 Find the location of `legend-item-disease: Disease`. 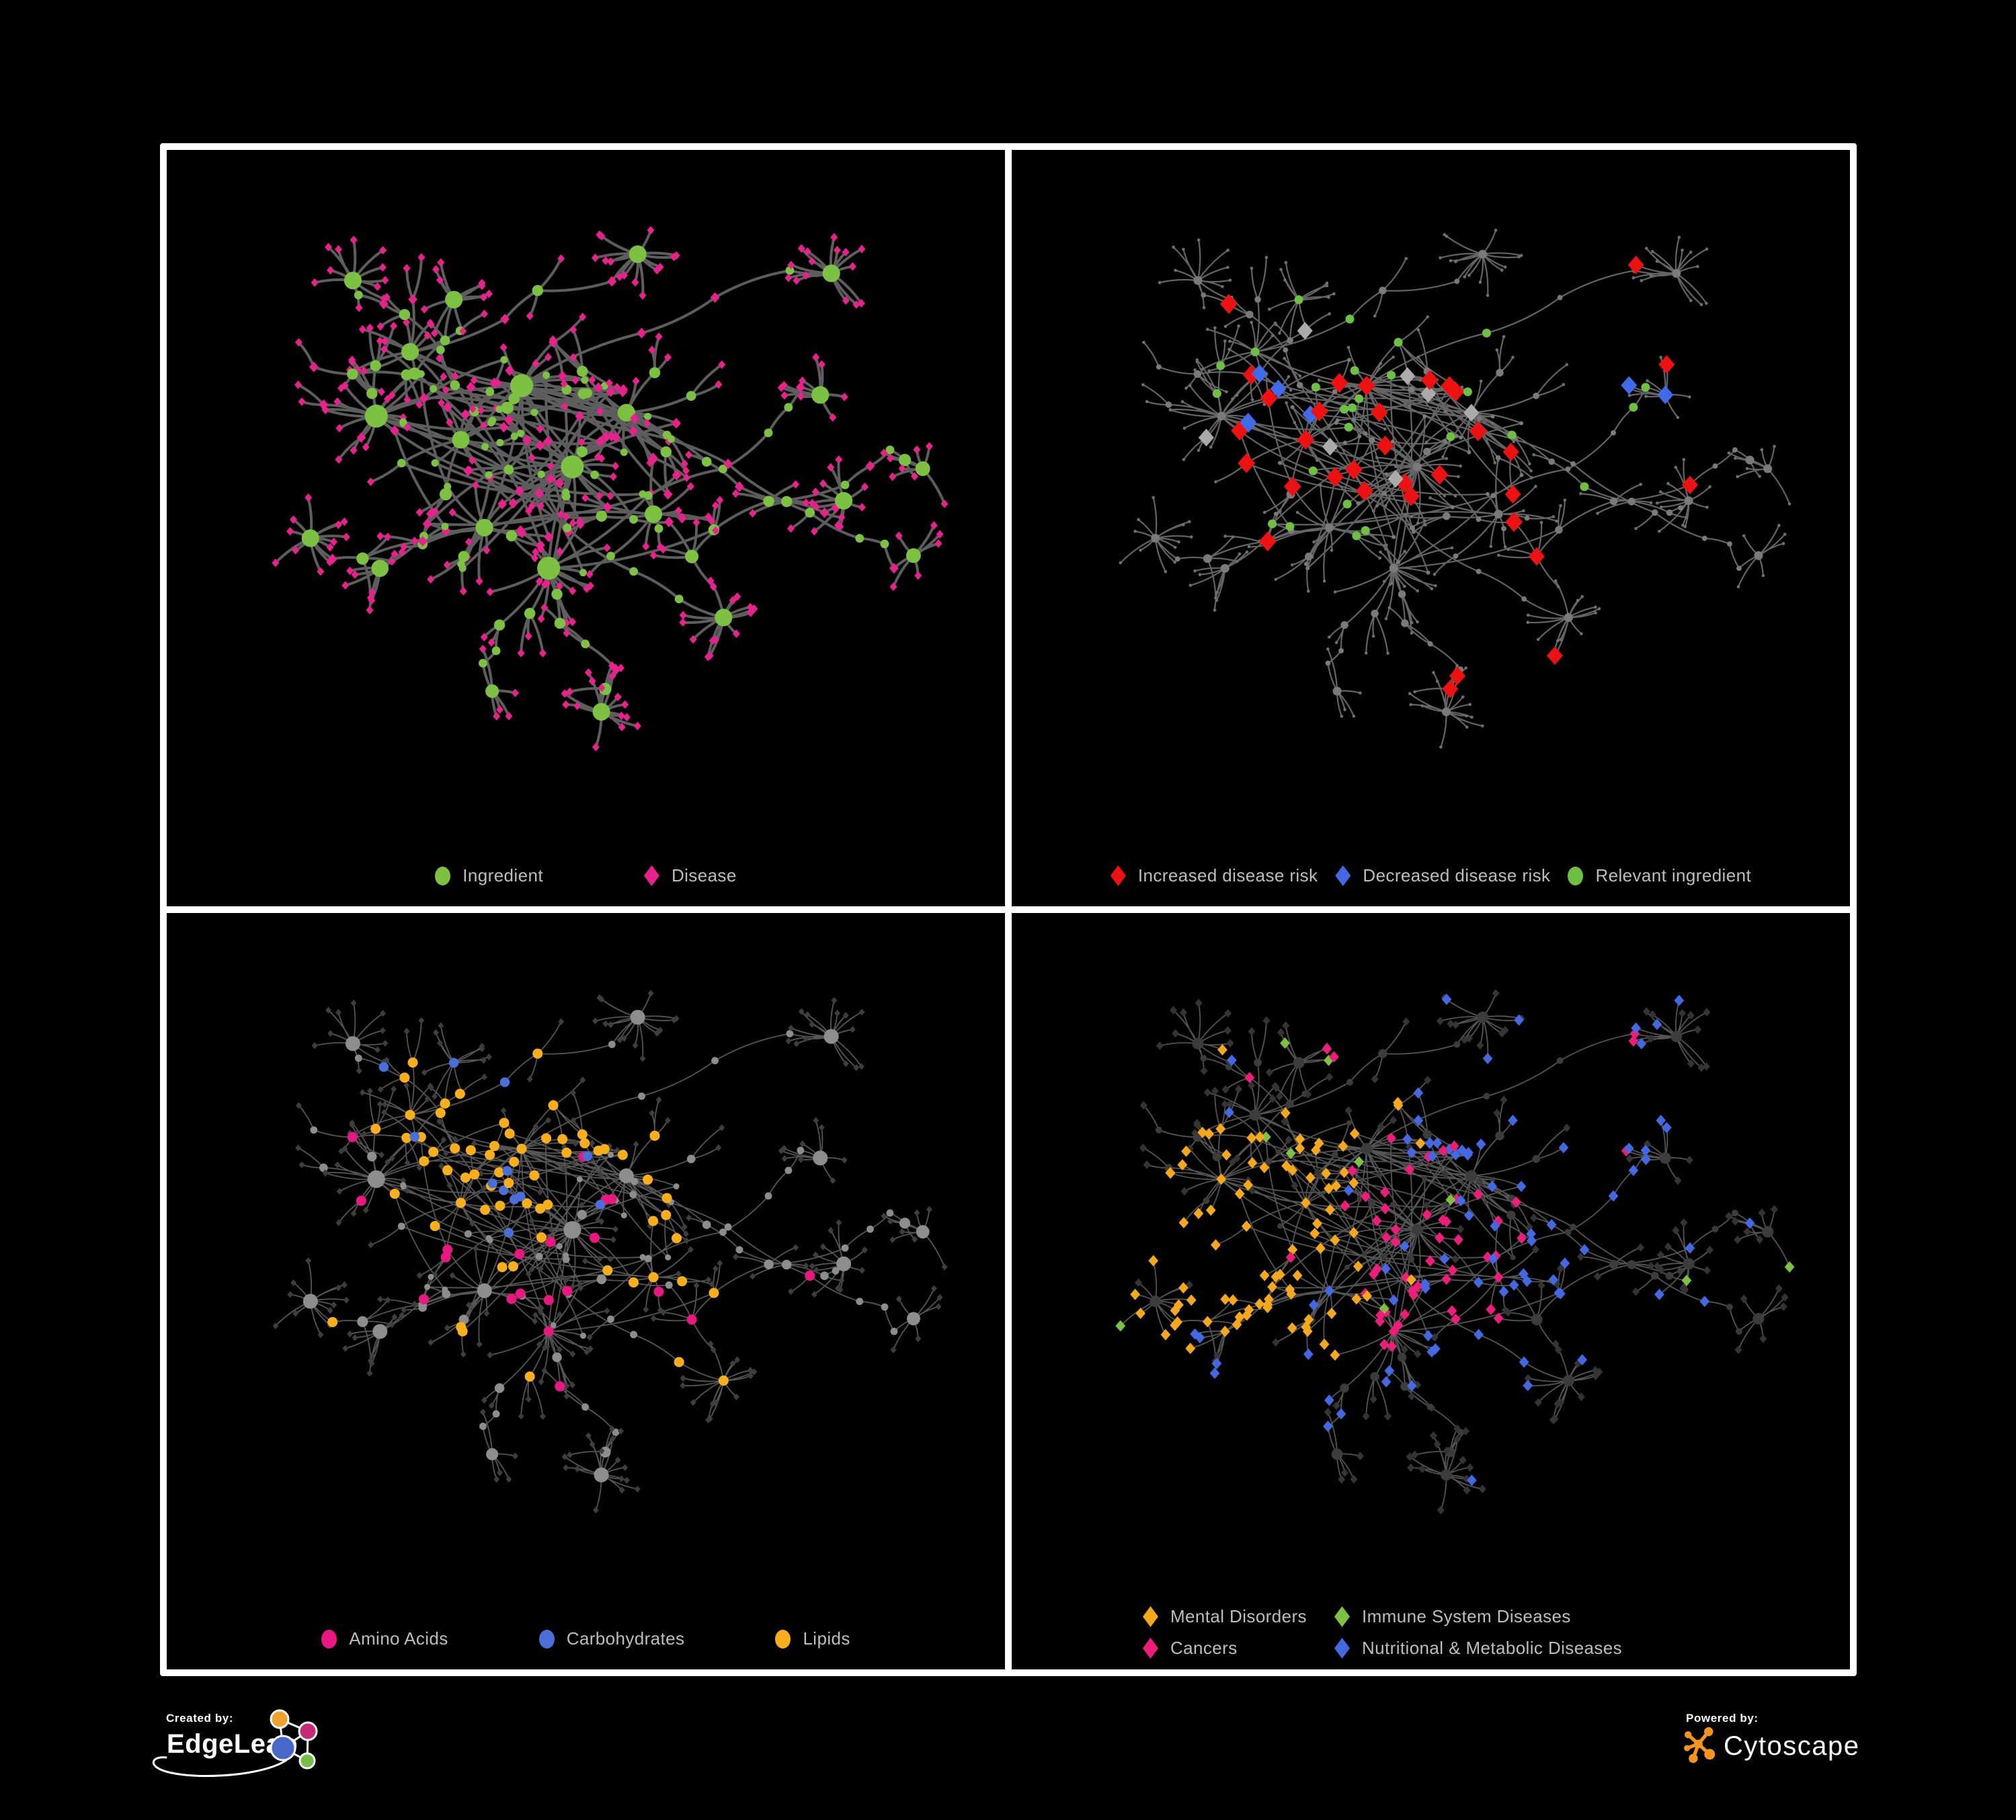

legend-item-disease: Disease is located at coordinates (690, 875).